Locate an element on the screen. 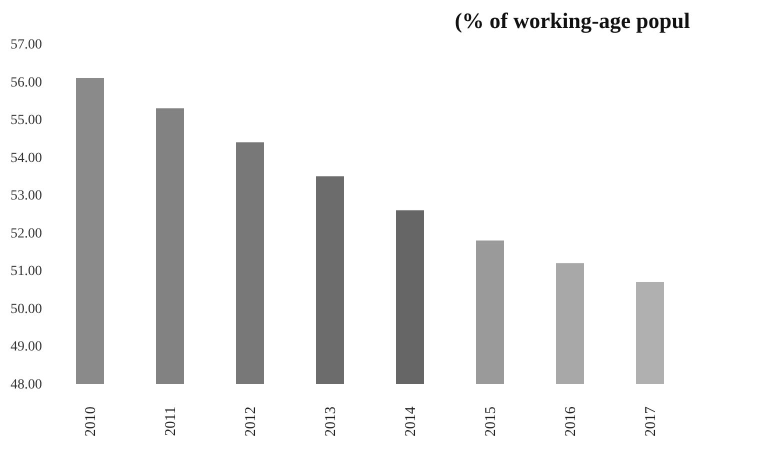 The width and height of the screenshot is (759, 465). y-tick-label: 53.00 is located at coordinates (26, 196).